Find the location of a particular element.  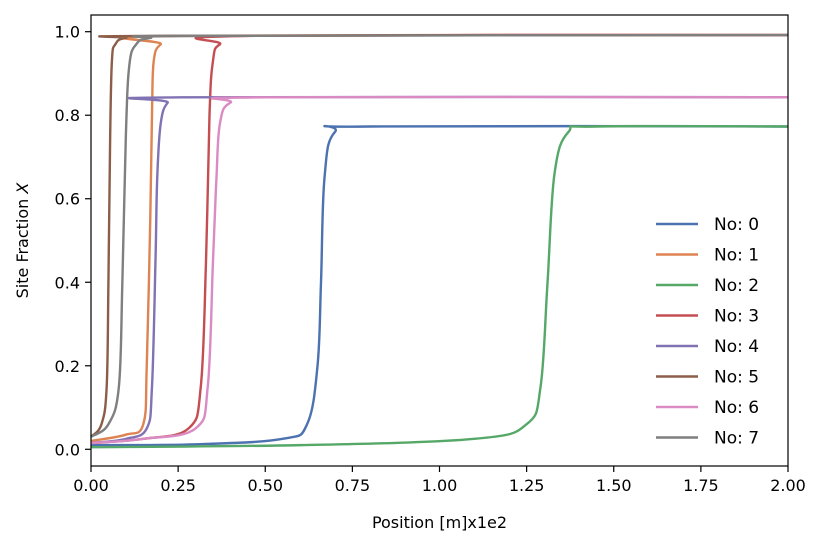

x-tick-label: 1.25 is located at coordinates (527, 485).